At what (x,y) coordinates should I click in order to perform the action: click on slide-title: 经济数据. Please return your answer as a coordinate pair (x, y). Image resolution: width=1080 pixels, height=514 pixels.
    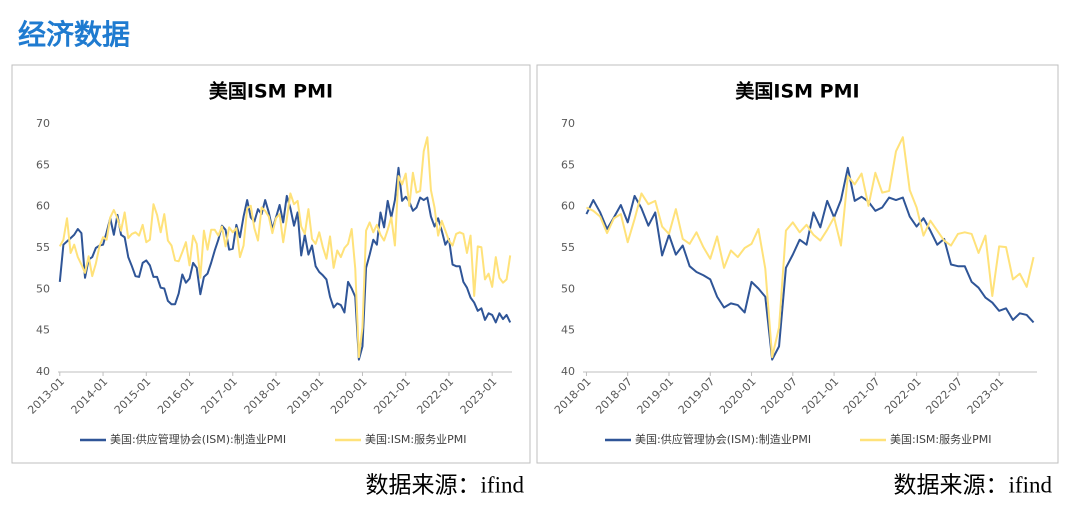
    Looking at the image, I should click on (74, 34).